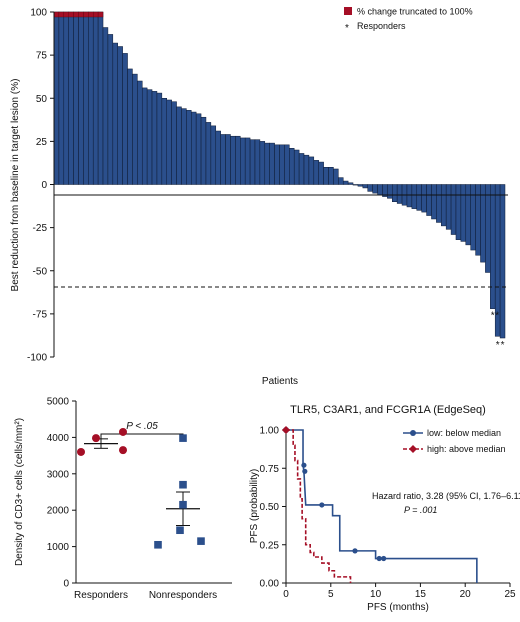  Describe the element at coordinates (101, 595) in the screenshot. I see `dot-category-responders: Responders` at that location.